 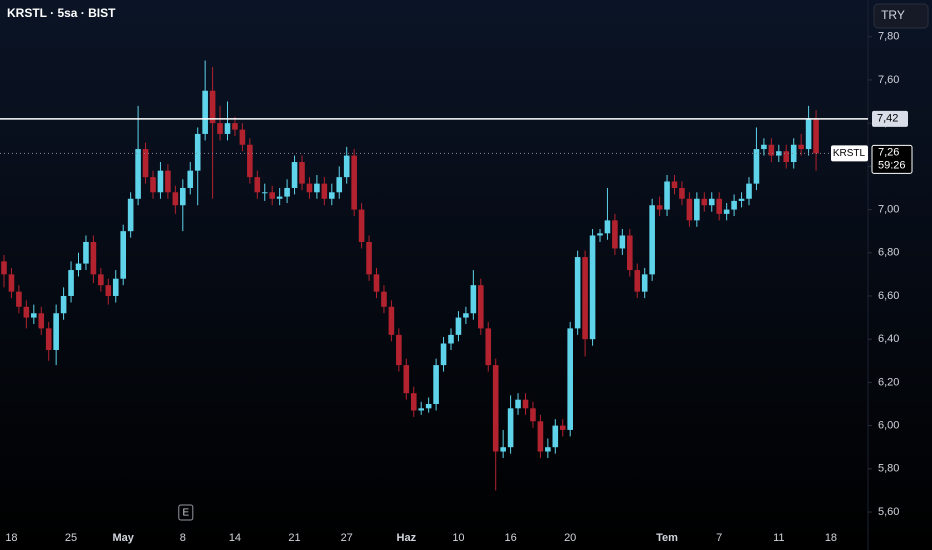 I want to click on event-marker-box, so click(x=186, y=512).